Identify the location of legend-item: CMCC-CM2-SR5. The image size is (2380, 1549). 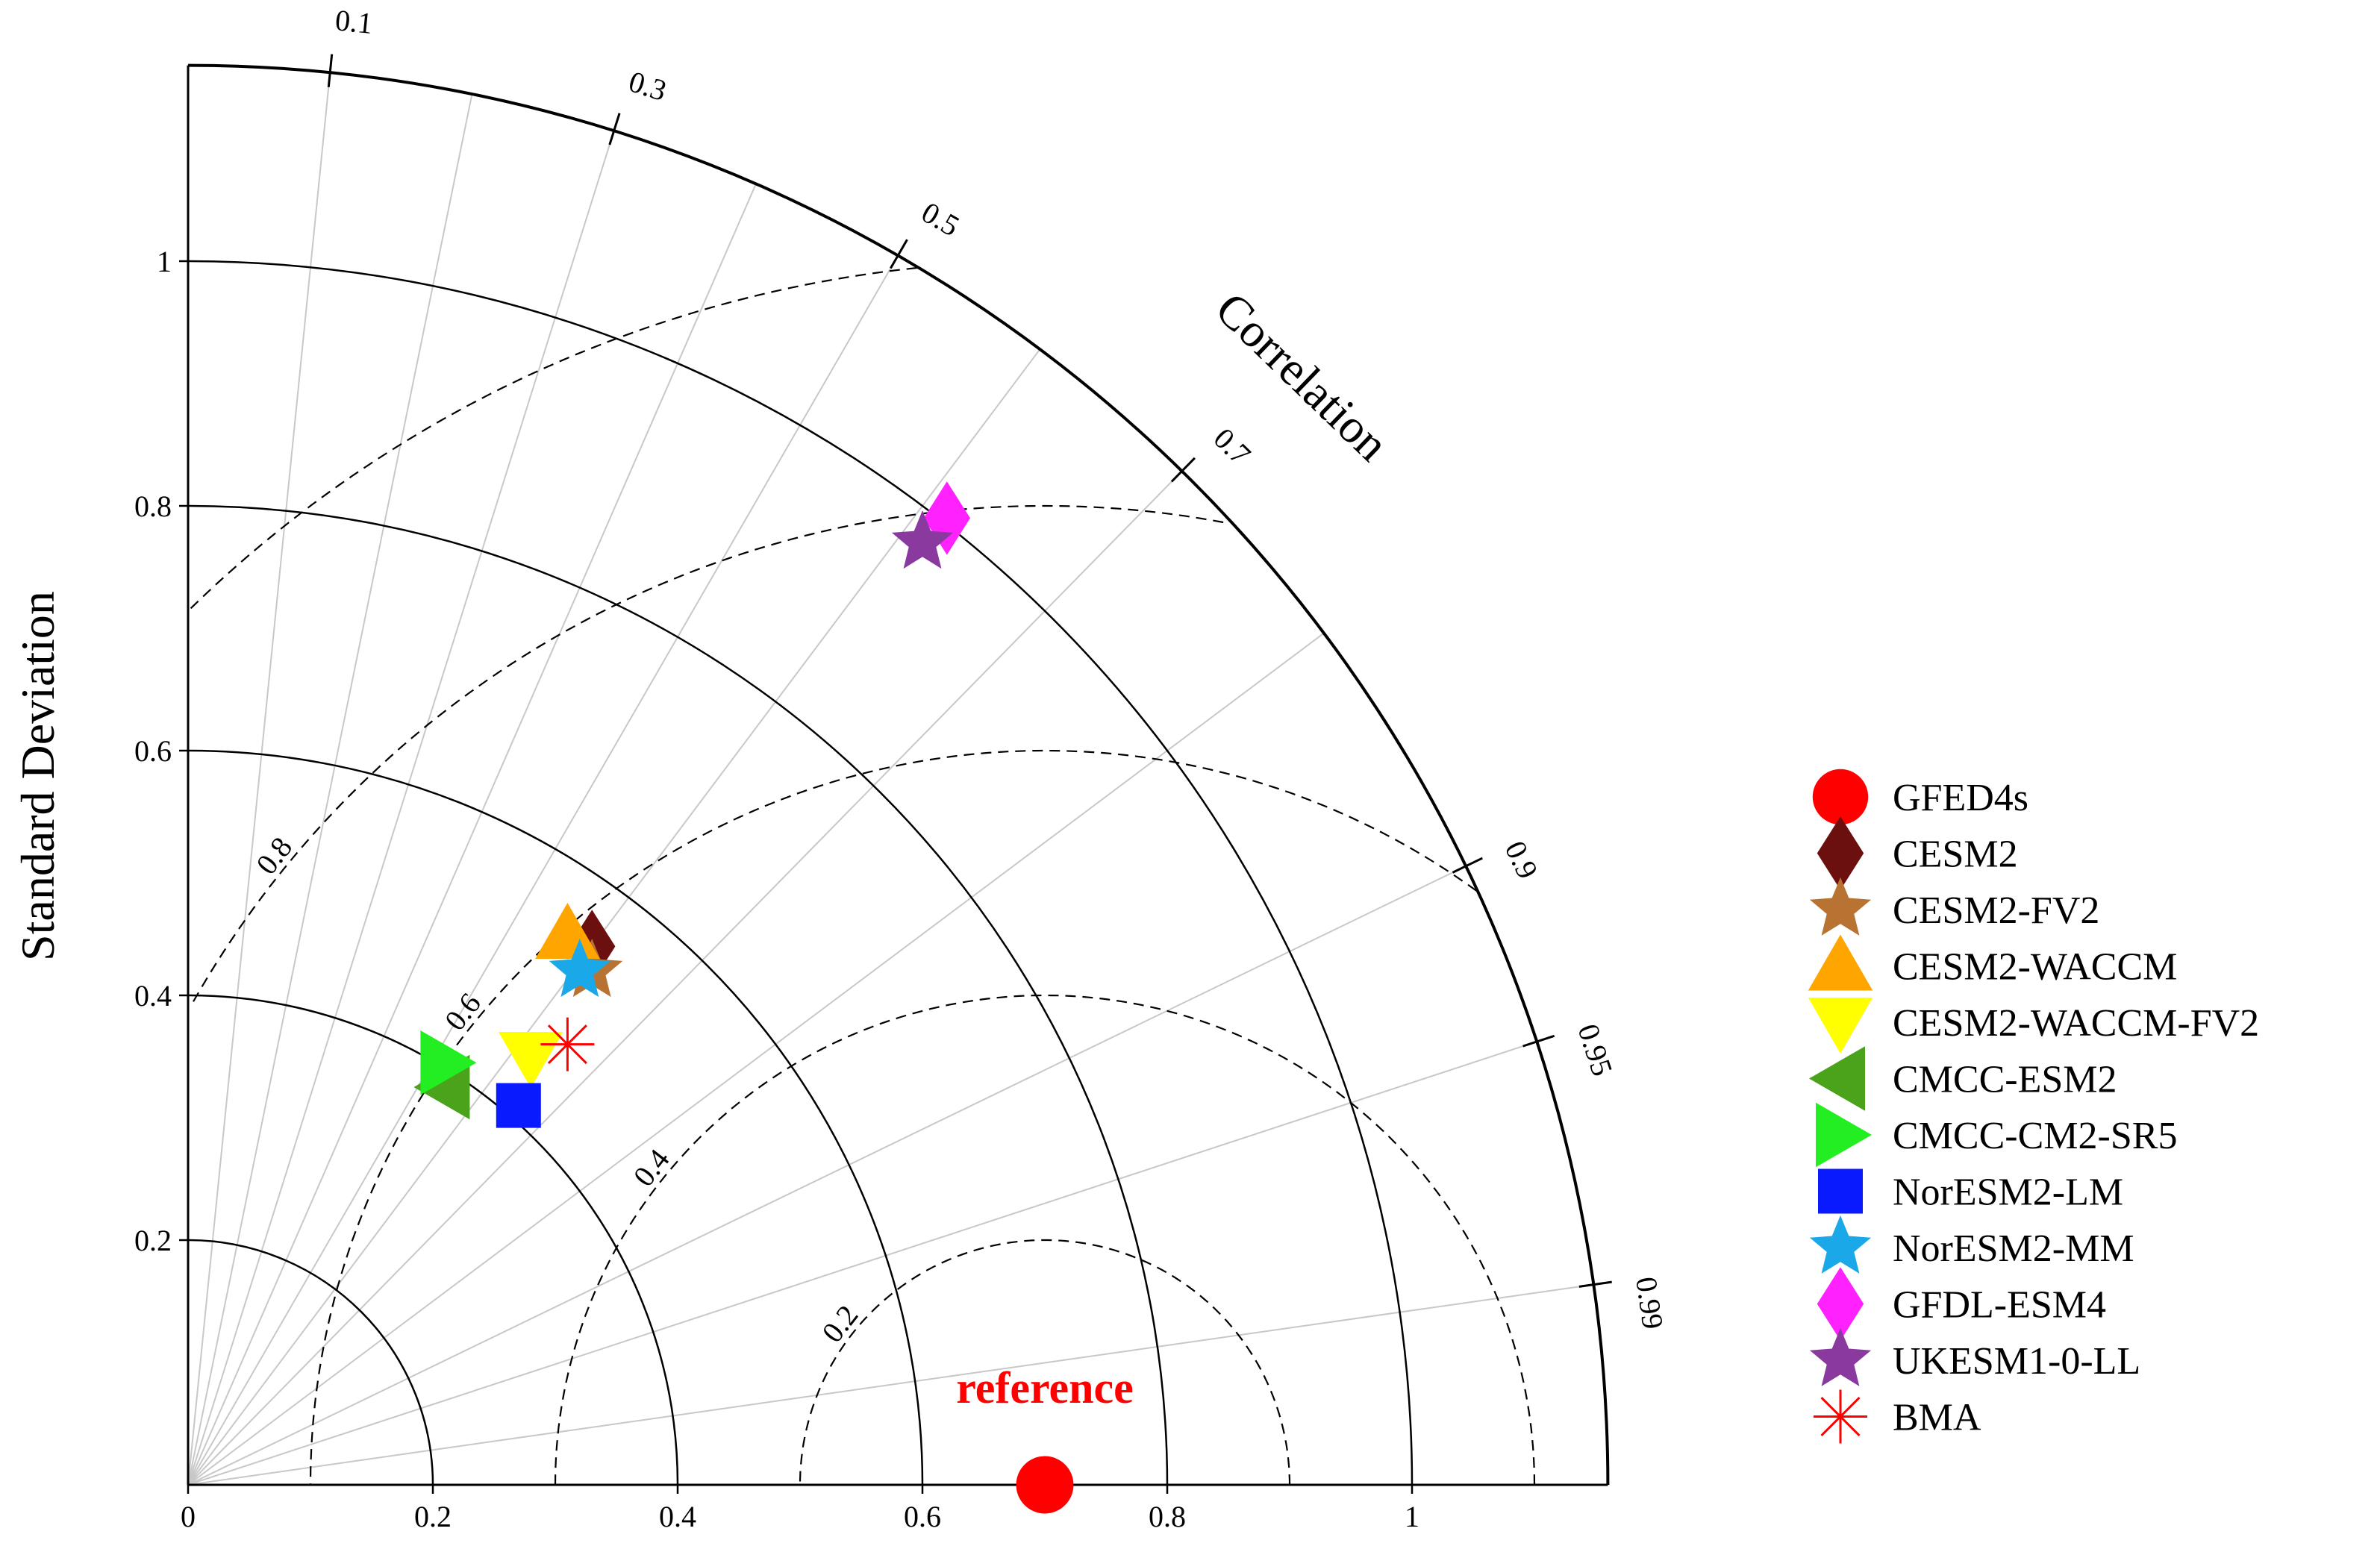
(1996, 1135).